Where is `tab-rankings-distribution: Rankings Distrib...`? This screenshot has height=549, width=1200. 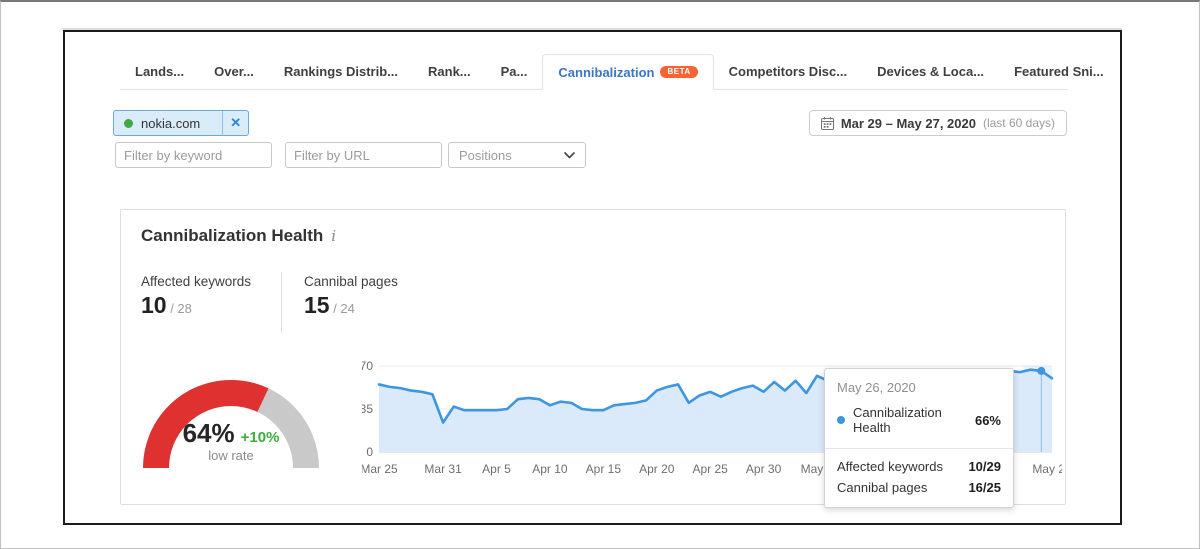
tab-rankings-distribution: Rankings Distrib... is located at coordinates (341, 71).